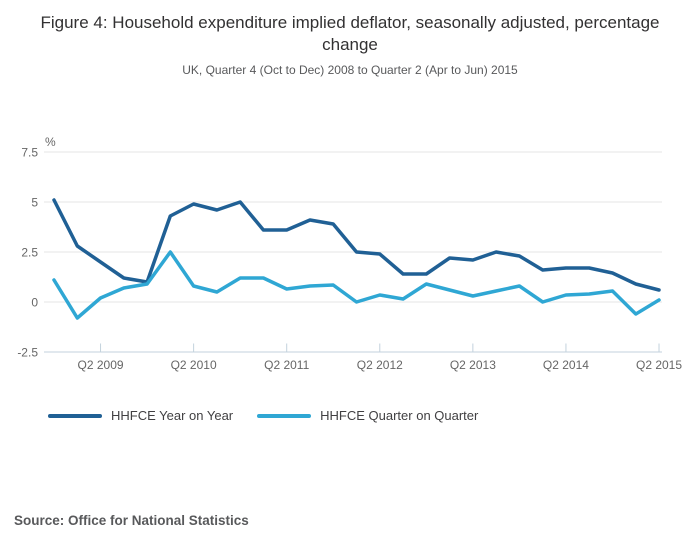 This screenshot has height=549, width=700. Describe the element at coordinates (29, 253) in the screenshot. I see `y-tick-label: 2.5` at that location.